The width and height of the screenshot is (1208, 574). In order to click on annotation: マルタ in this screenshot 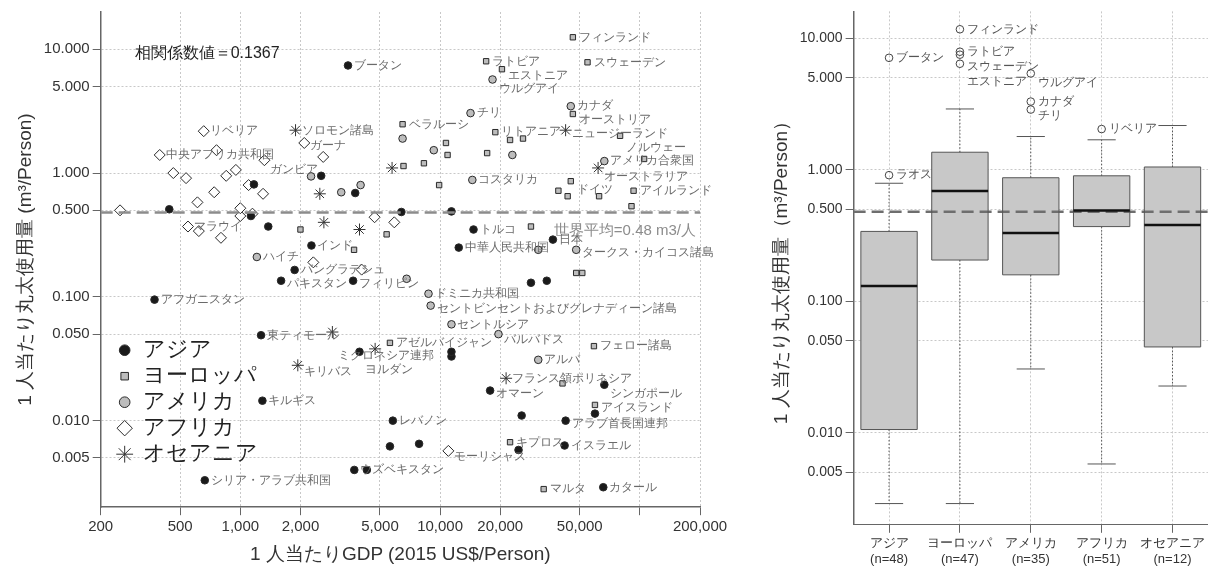, I will do `click(567, 488)`.